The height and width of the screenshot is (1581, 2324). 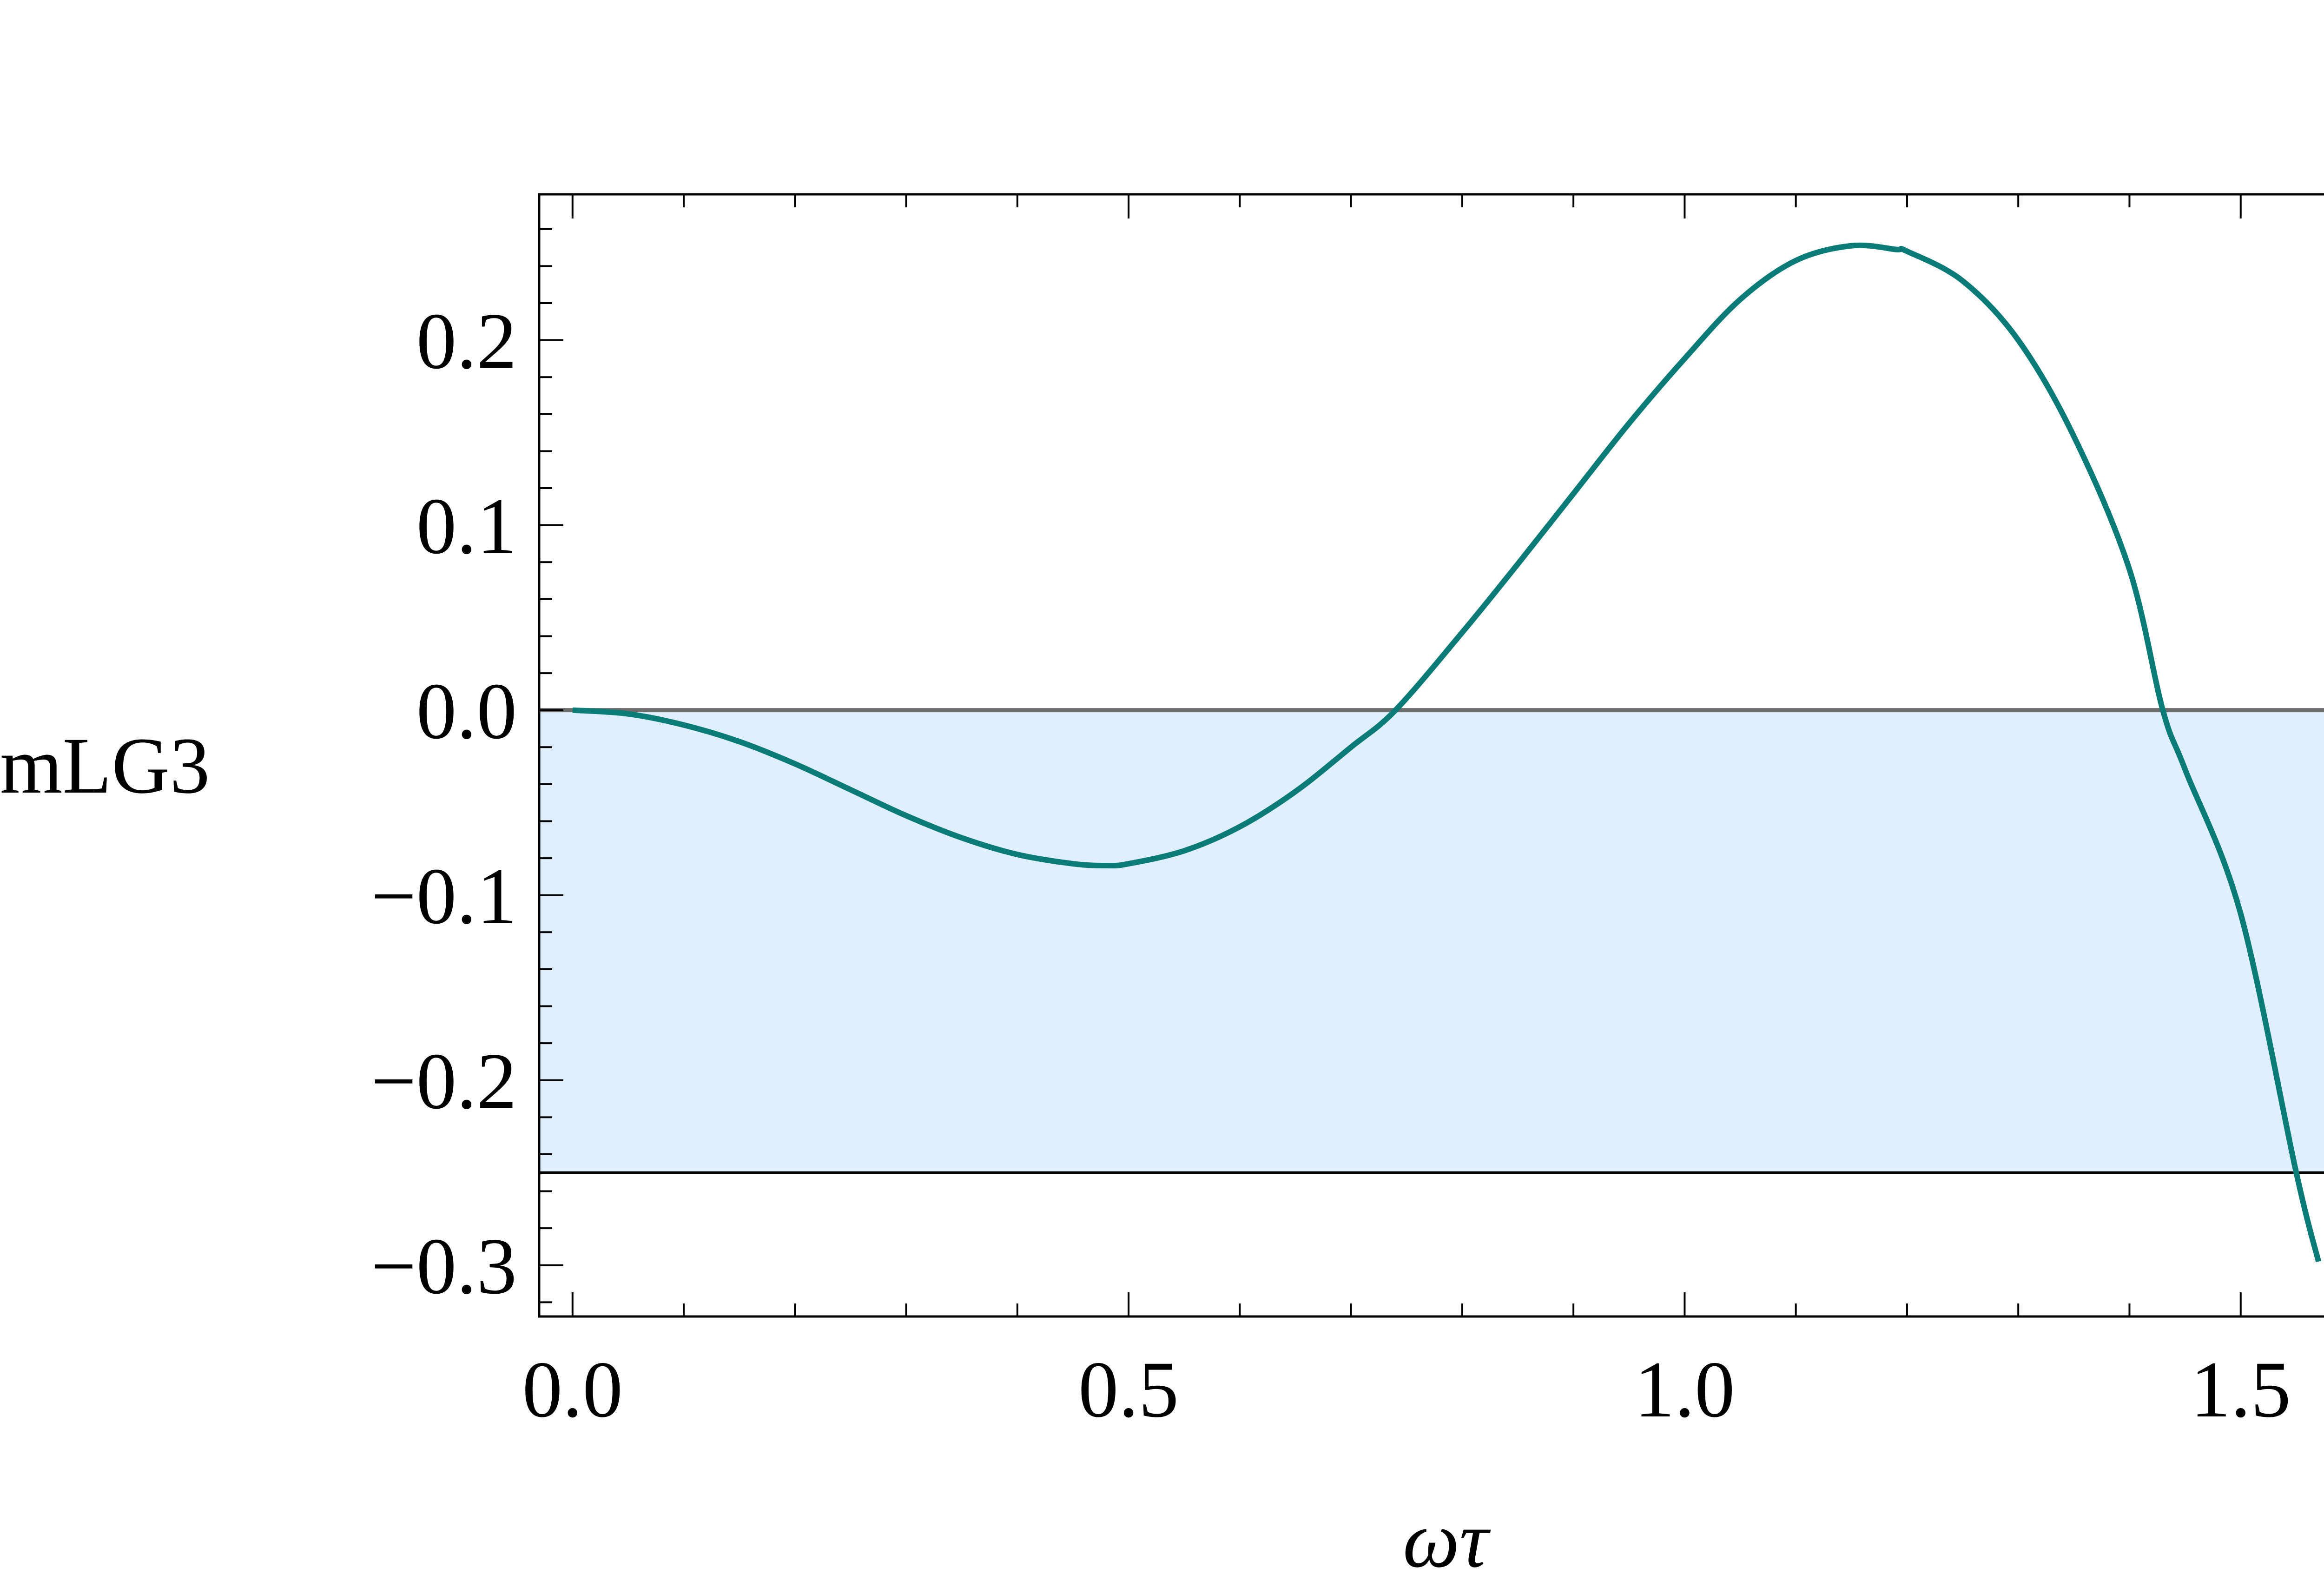 I want to click on y-tick-label: −0.1, so click(x=444, y=897).